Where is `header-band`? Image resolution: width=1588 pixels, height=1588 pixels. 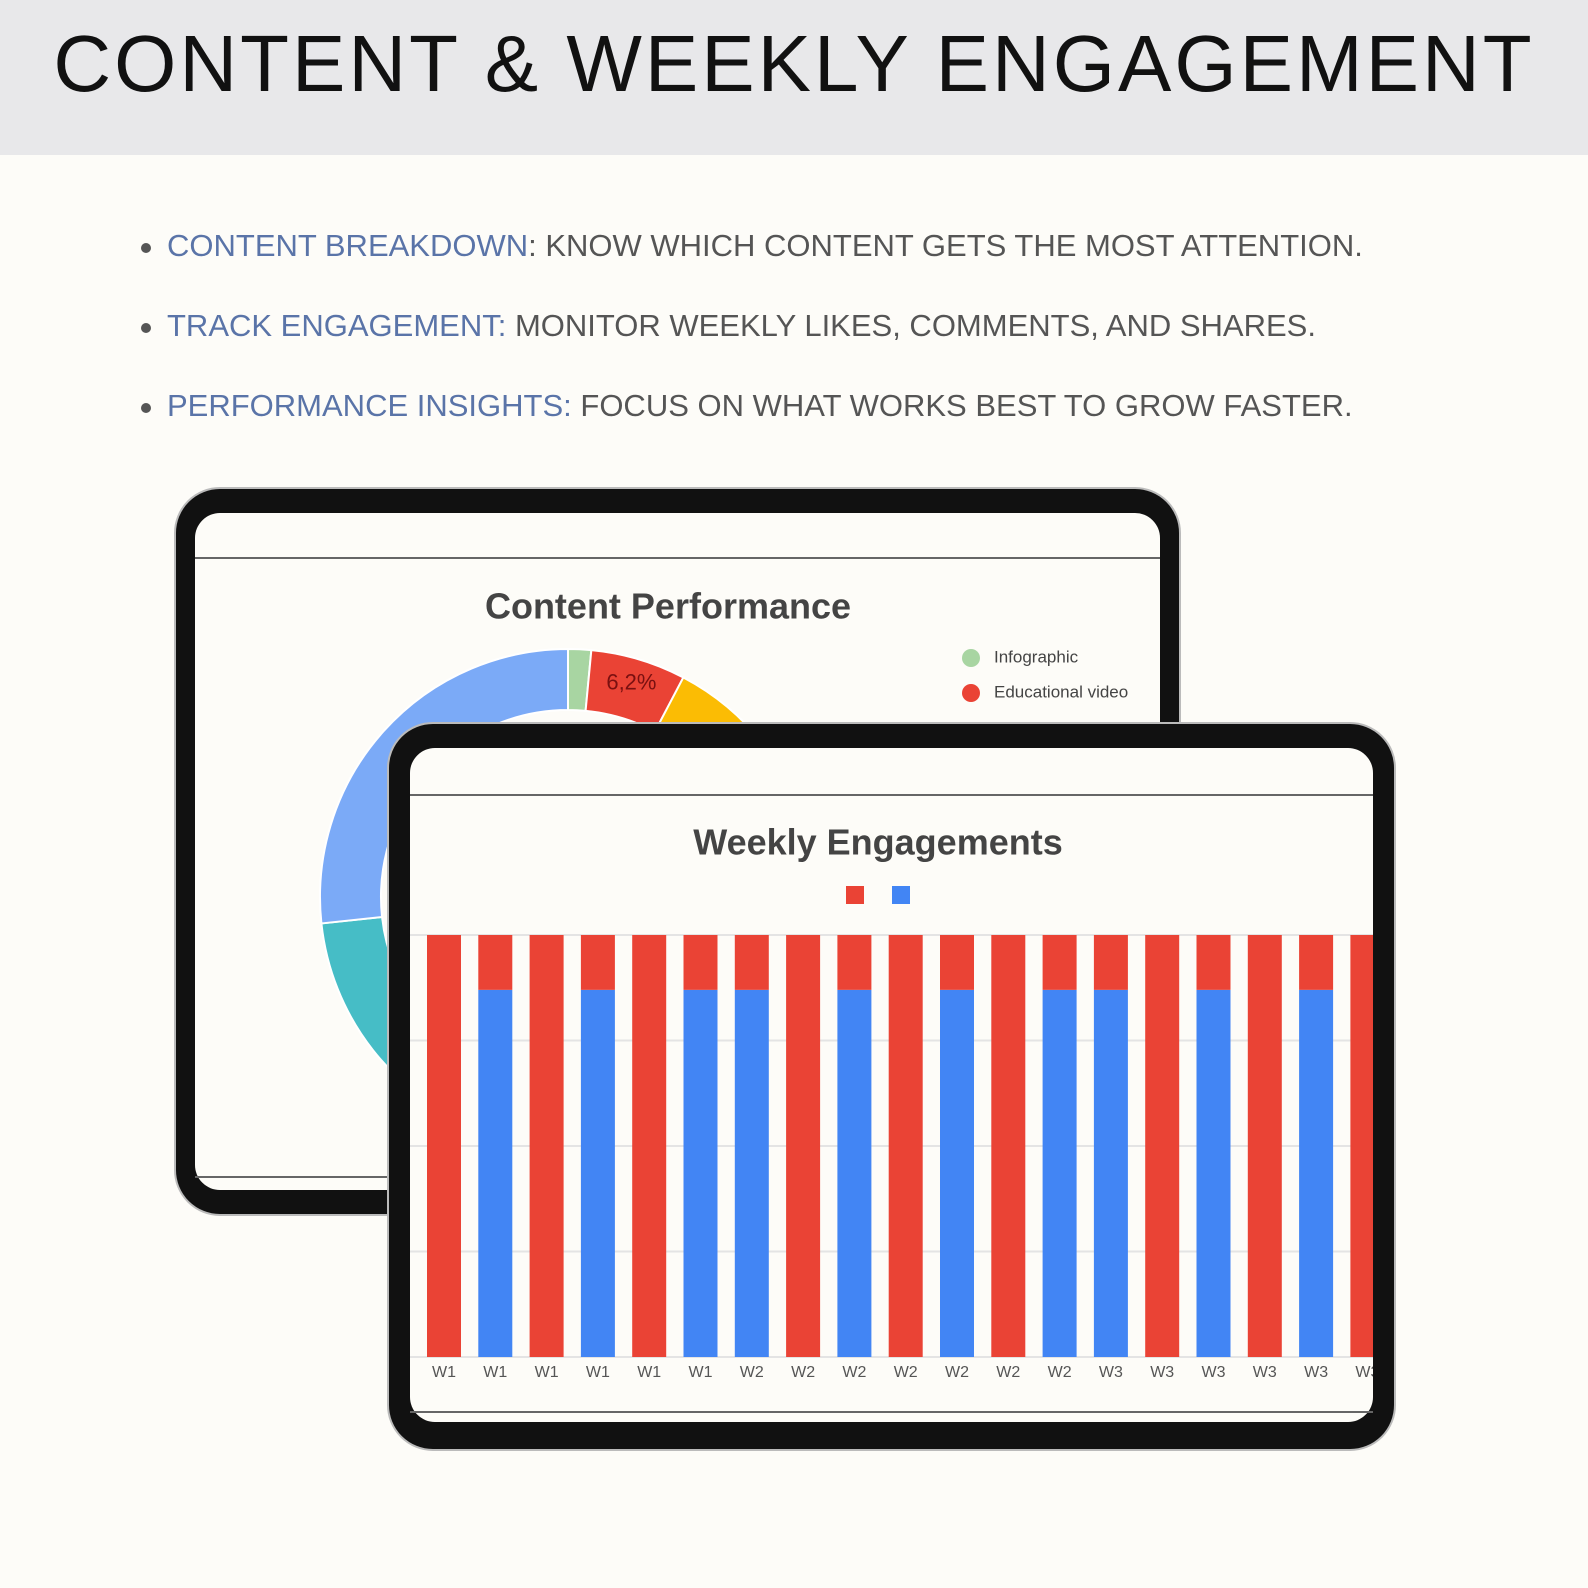
header-band is located at coordinates (794, 77).